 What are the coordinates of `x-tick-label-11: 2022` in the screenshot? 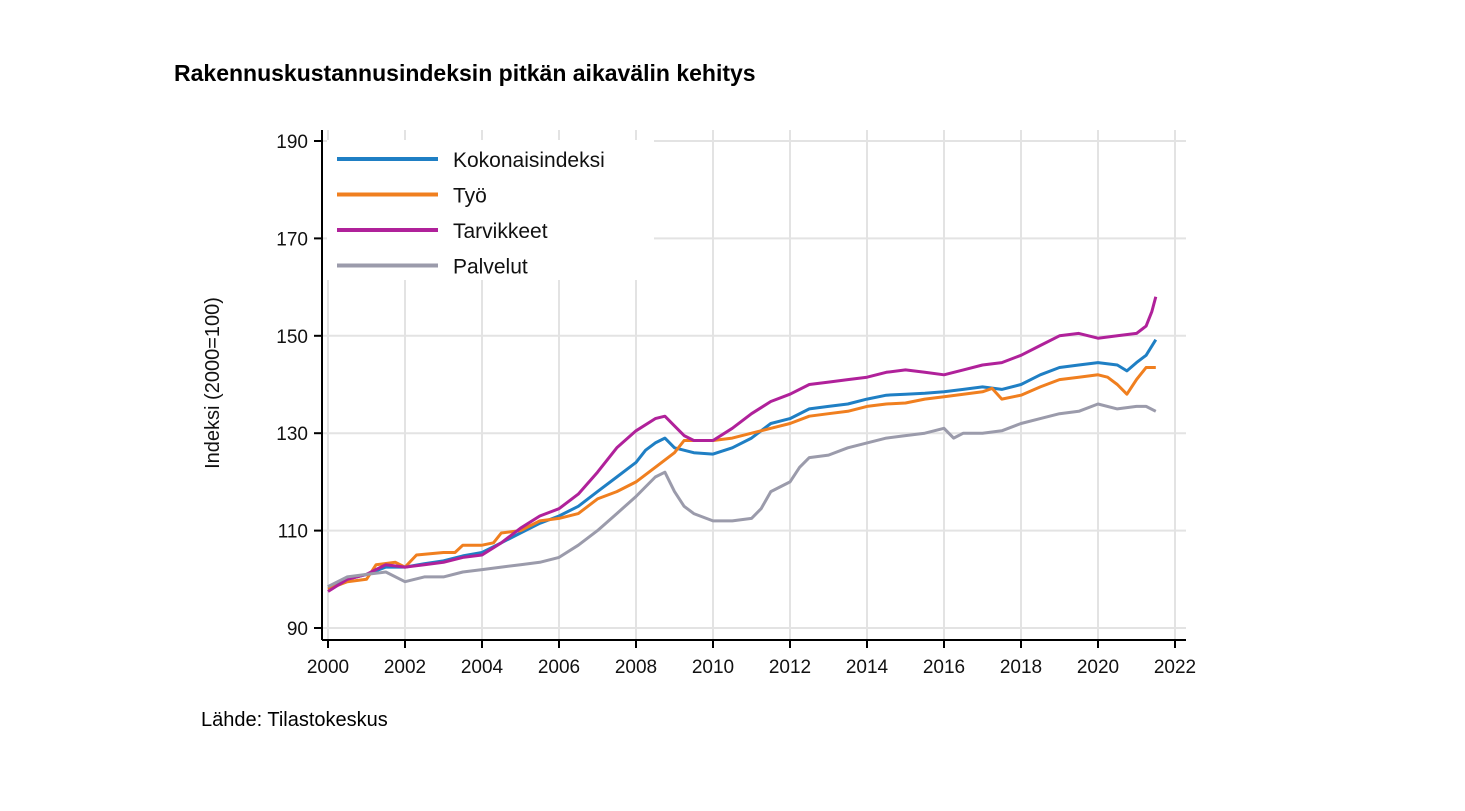 It's located at (1175, 667).